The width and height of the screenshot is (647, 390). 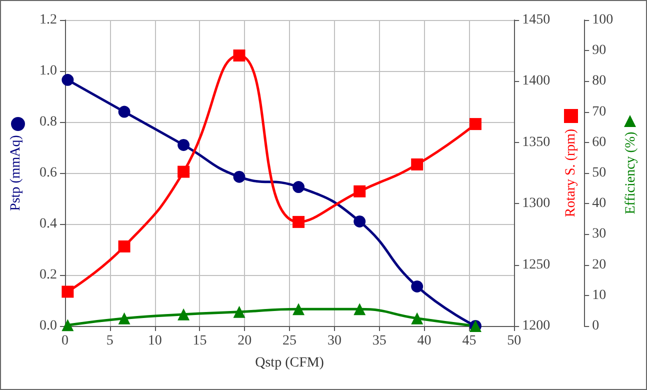 I want to click on x-tick-label: 10, so click(x=155, y=341).